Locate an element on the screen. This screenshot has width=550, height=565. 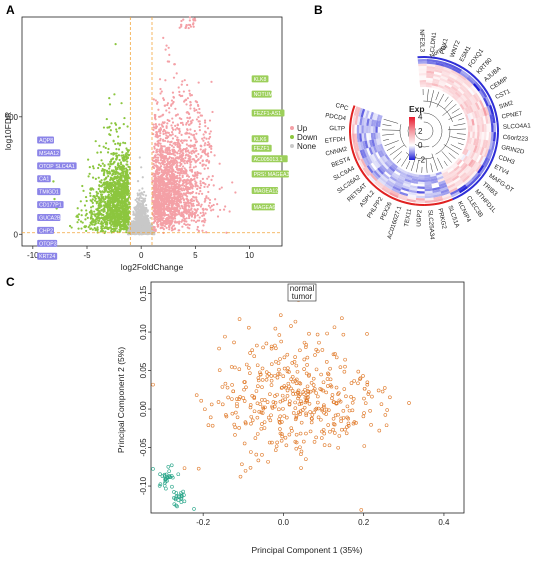
heatmap-gene-label: UGP2 is located at coordinates (420, 218).